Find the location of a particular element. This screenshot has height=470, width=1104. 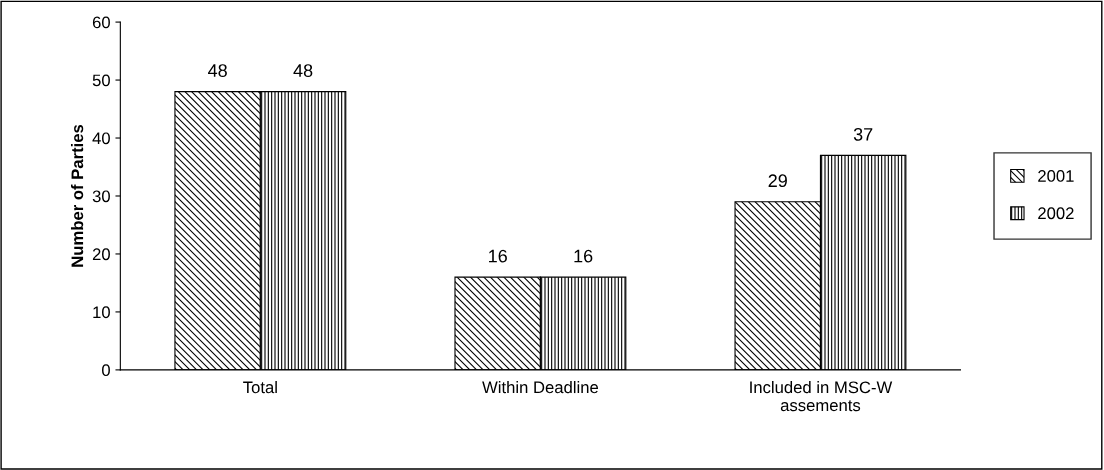

x-tick-label: Total is located at coordinates (260, 387).